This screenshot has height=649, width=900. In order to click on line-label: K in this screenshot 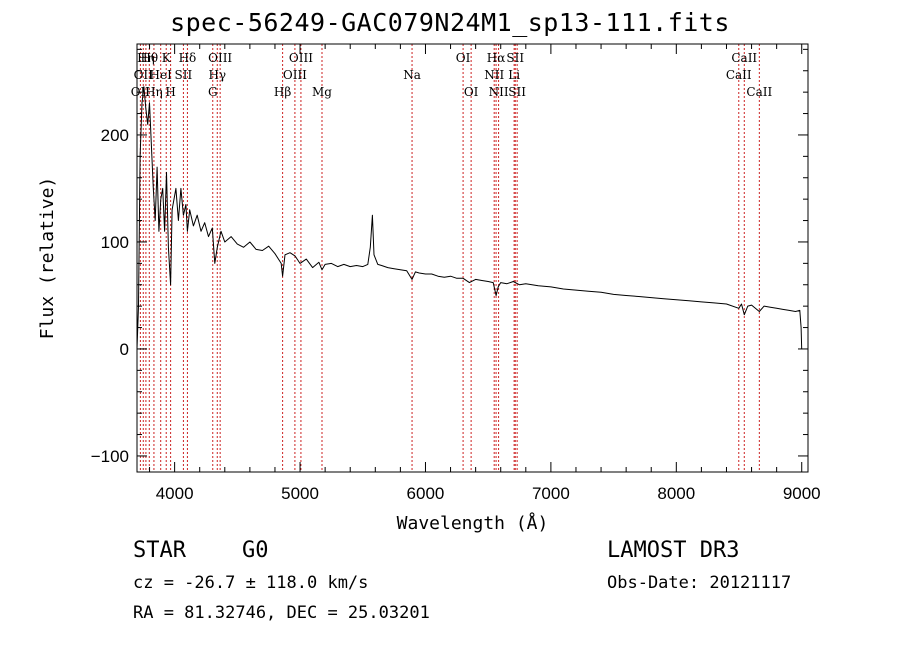, I will do `click(167, 58)`.